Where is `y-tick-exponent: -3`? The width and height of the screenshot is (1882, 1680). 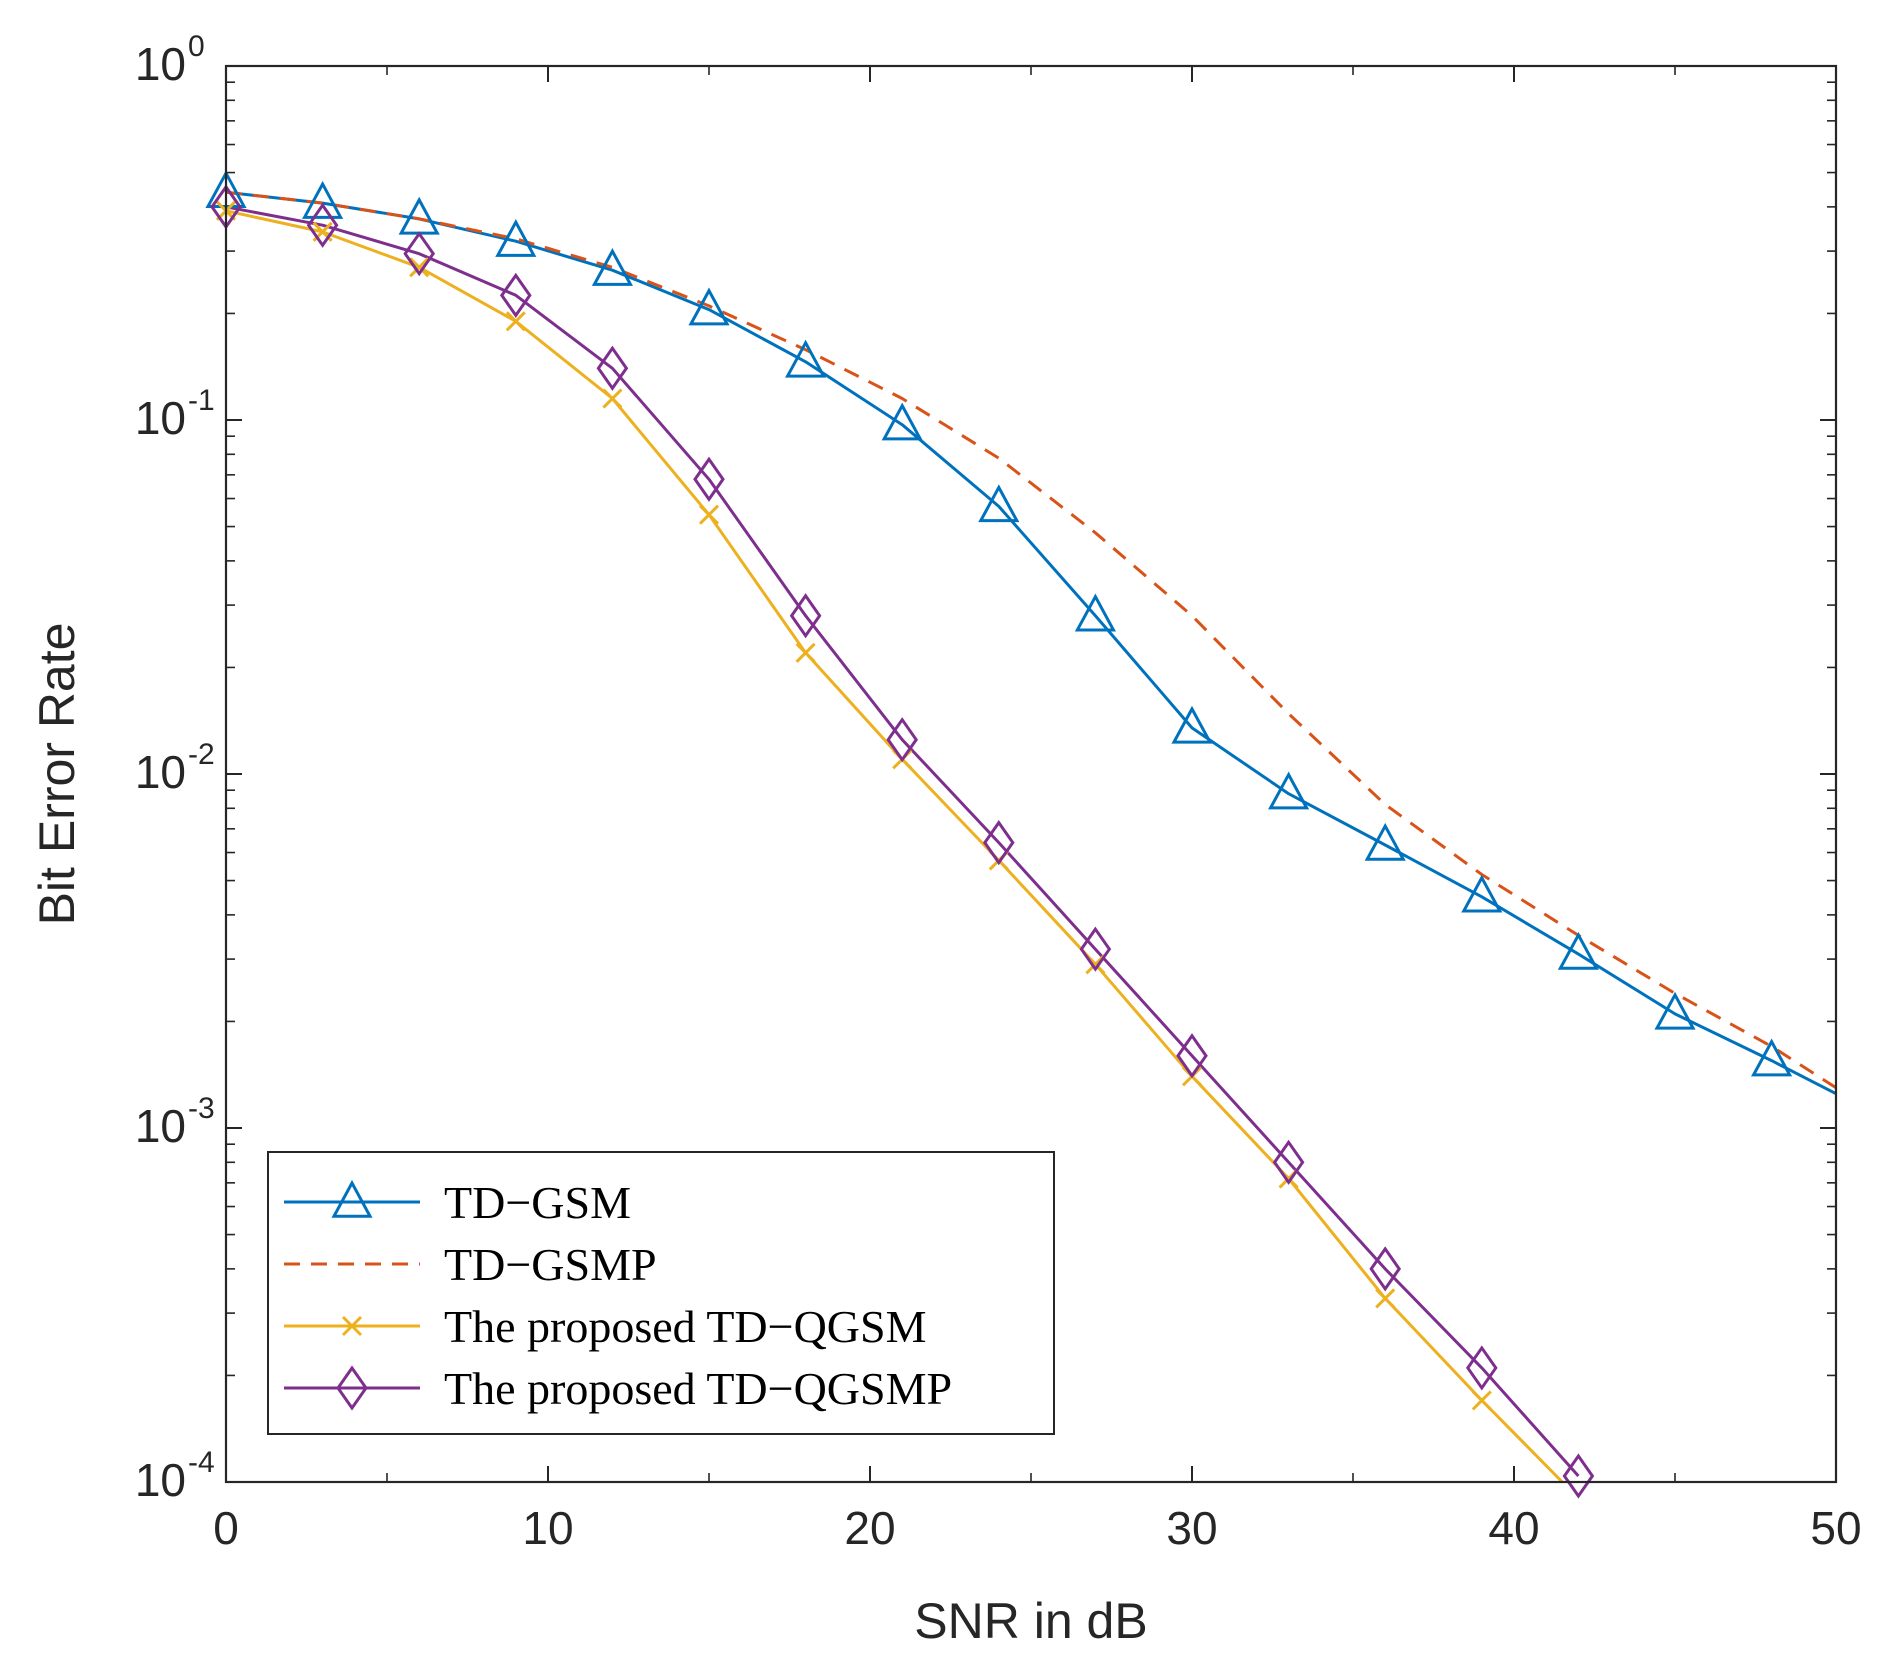 y-tick-exponent: -3 is located at coordinates (201, 1108).